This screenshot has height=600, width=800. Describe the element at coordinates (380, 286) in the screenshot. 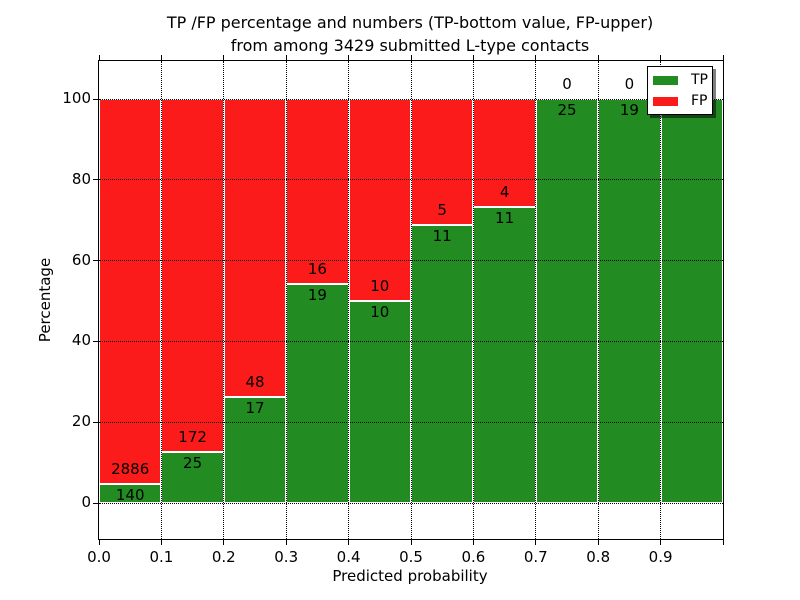

I see `bar-value-label-fp: 10` at that location.